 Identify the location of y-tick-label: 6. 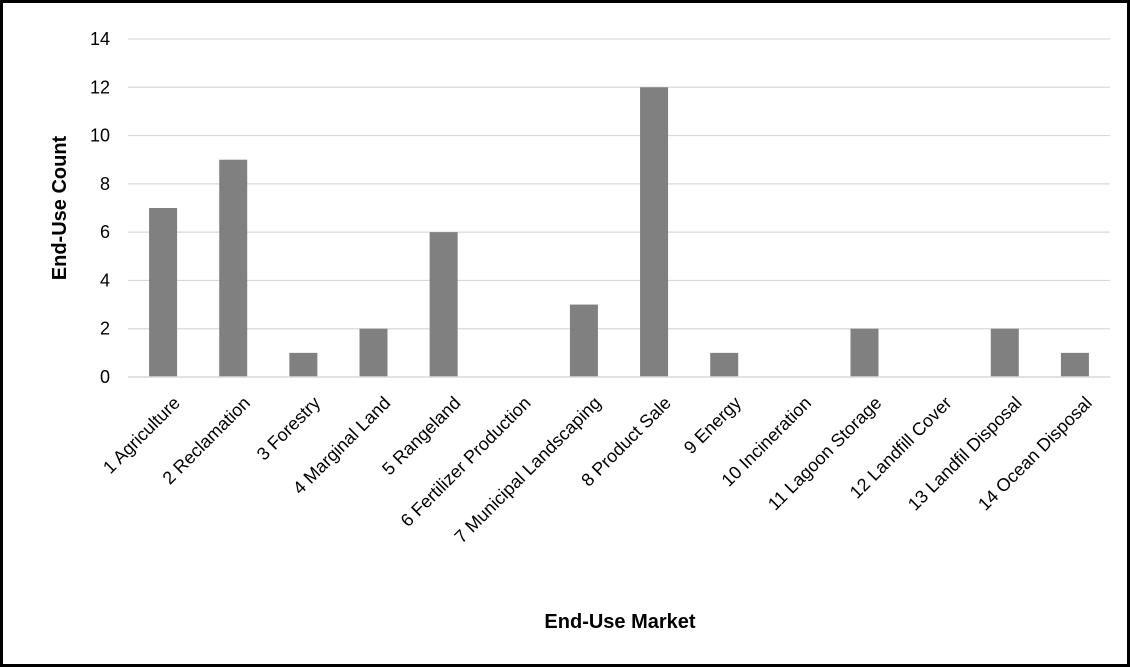
(105, 232).